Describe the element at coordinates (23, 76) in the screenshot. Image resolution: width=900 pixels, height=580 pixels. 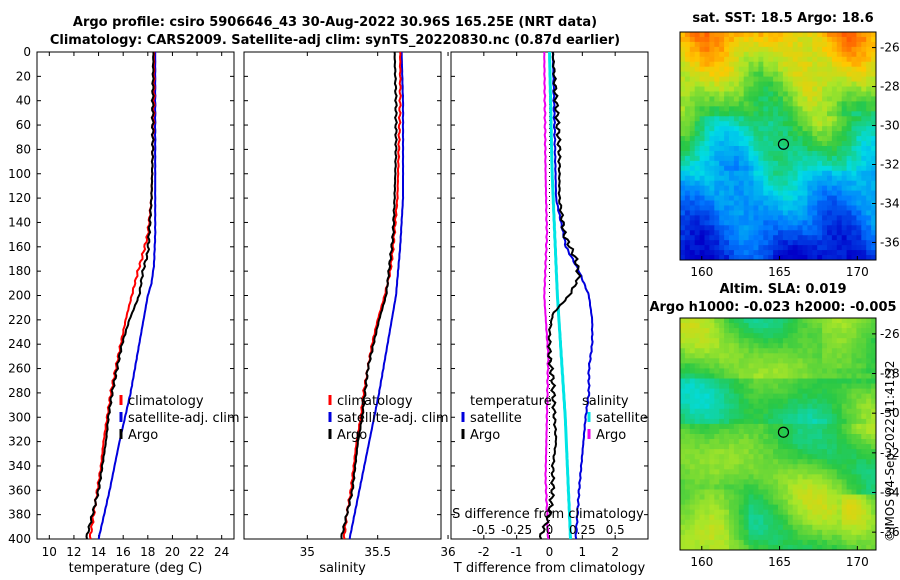
I see `y-tick-label: 20` at that location.